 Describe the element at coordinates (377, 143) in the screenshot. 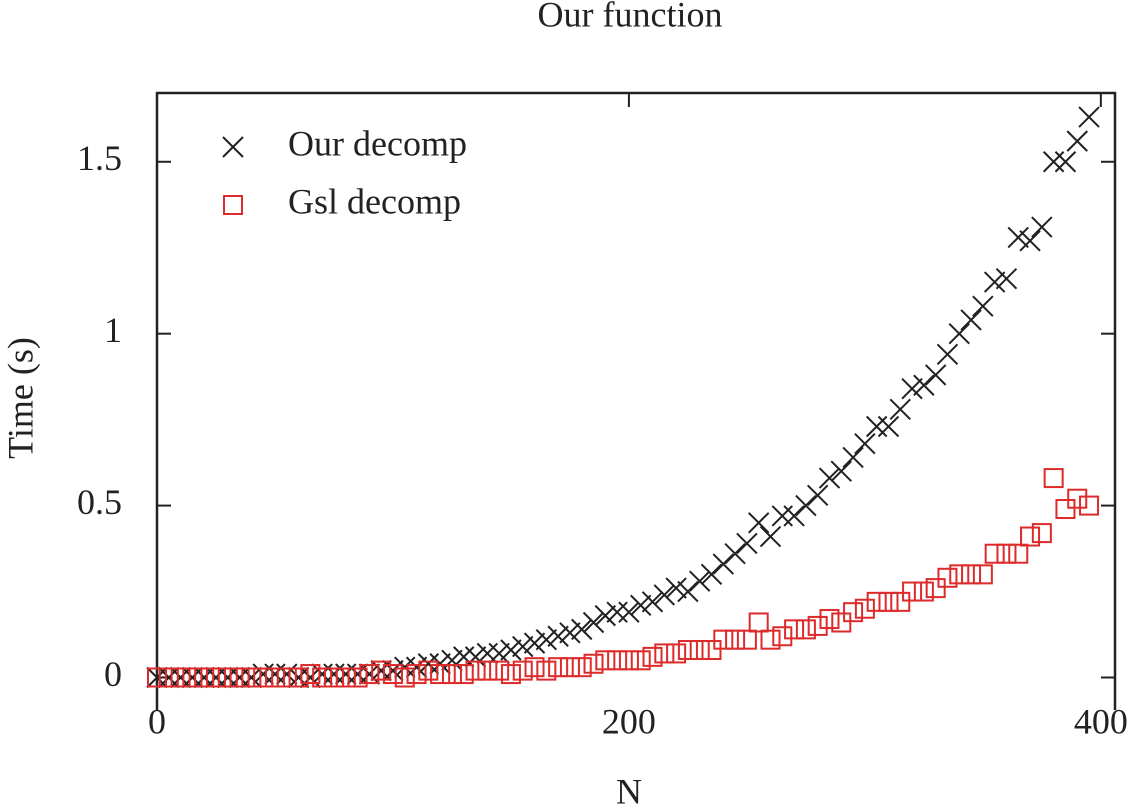

I see `legend-label: Our decomp` at that location.